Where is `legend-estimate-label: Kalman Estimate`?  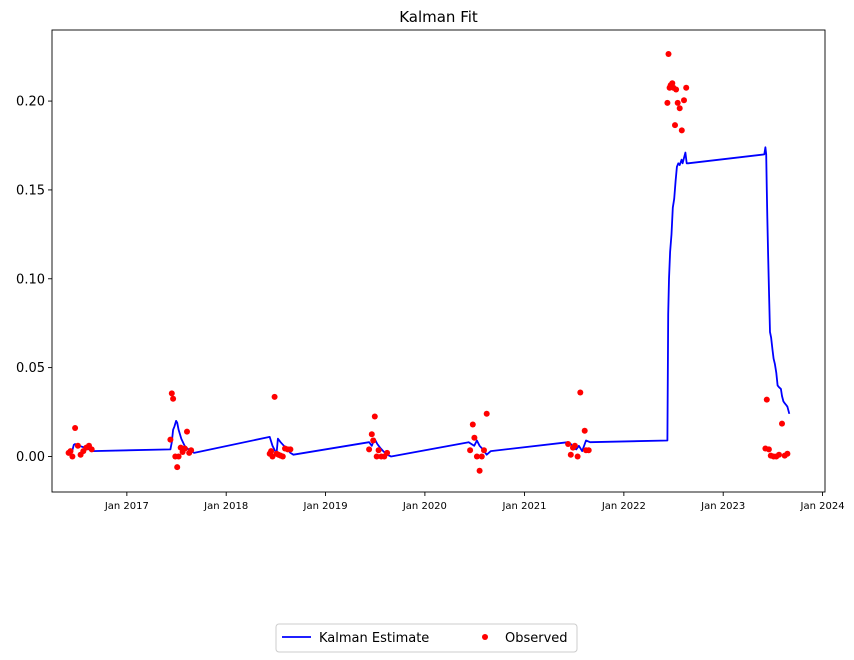
legend-estimate-label: Kalman Estimate is located at coordinates (374, 638).